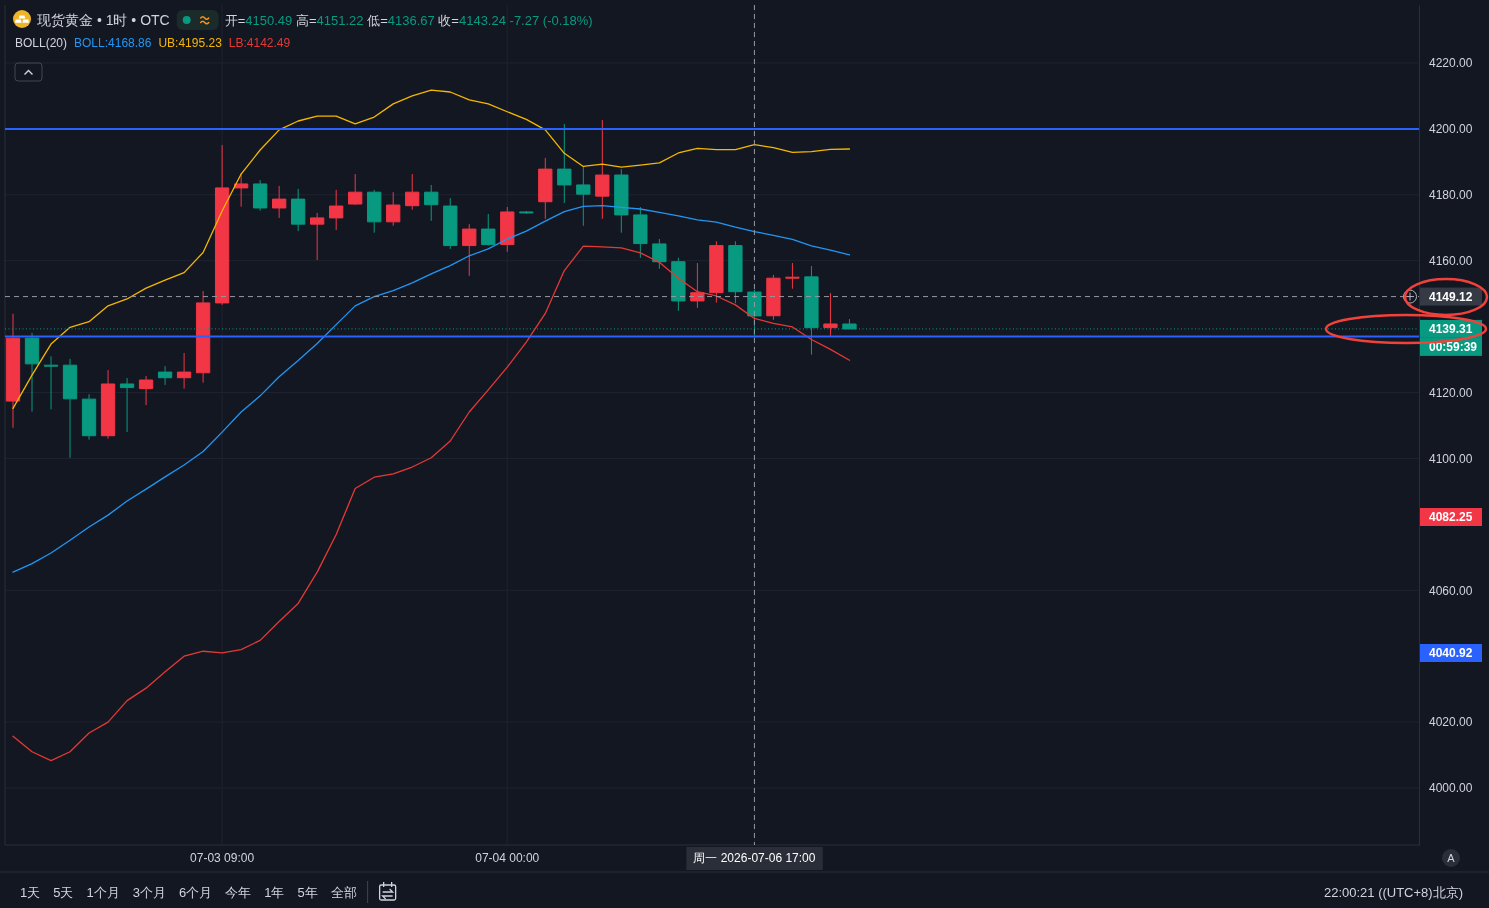  Describe the element at coordinates (343, 892) in the screenshot. I see `text: 全部` at that location.